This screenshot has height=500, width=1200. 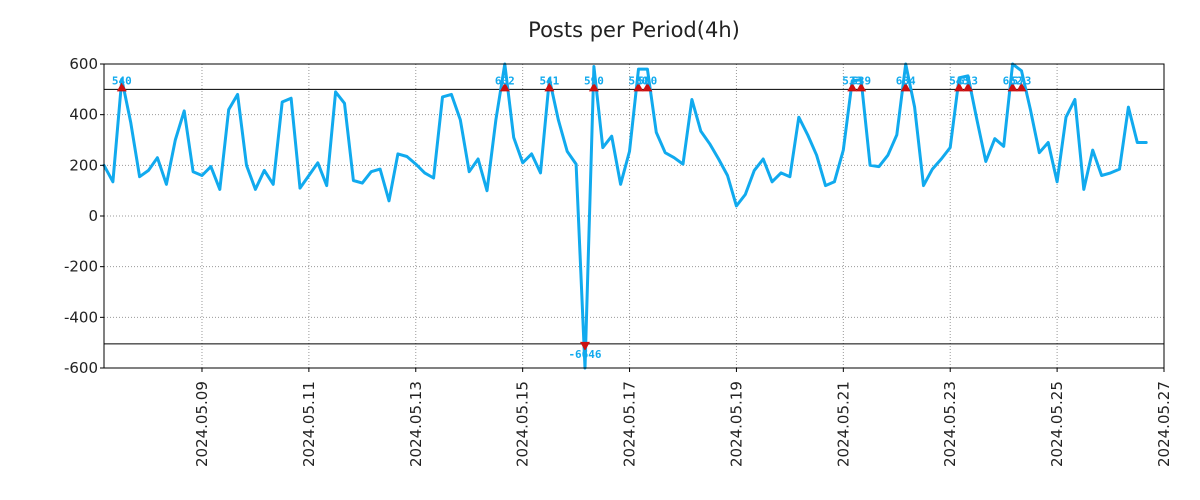 I want to click on chart-title: Posts per Period(4h), so click(x=634, y=30).